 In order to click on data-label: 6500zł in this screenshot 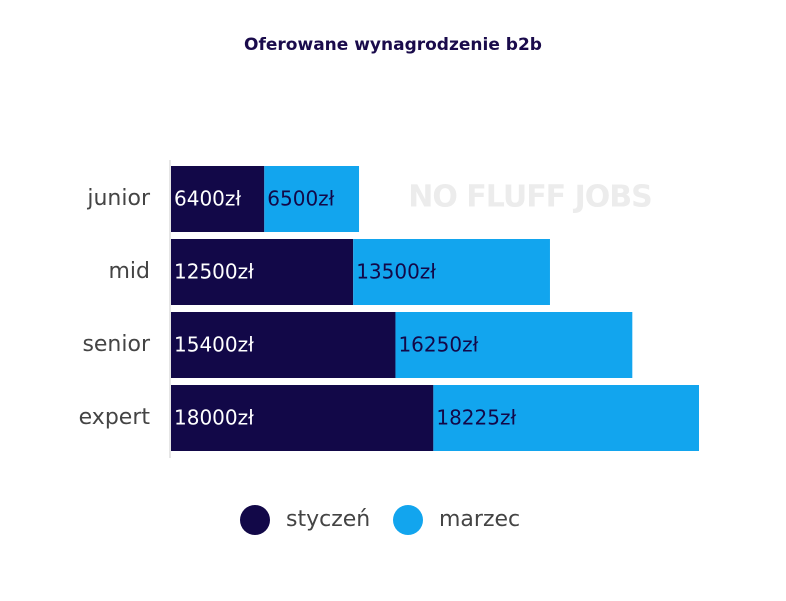, I will do `click(300, 199)`.